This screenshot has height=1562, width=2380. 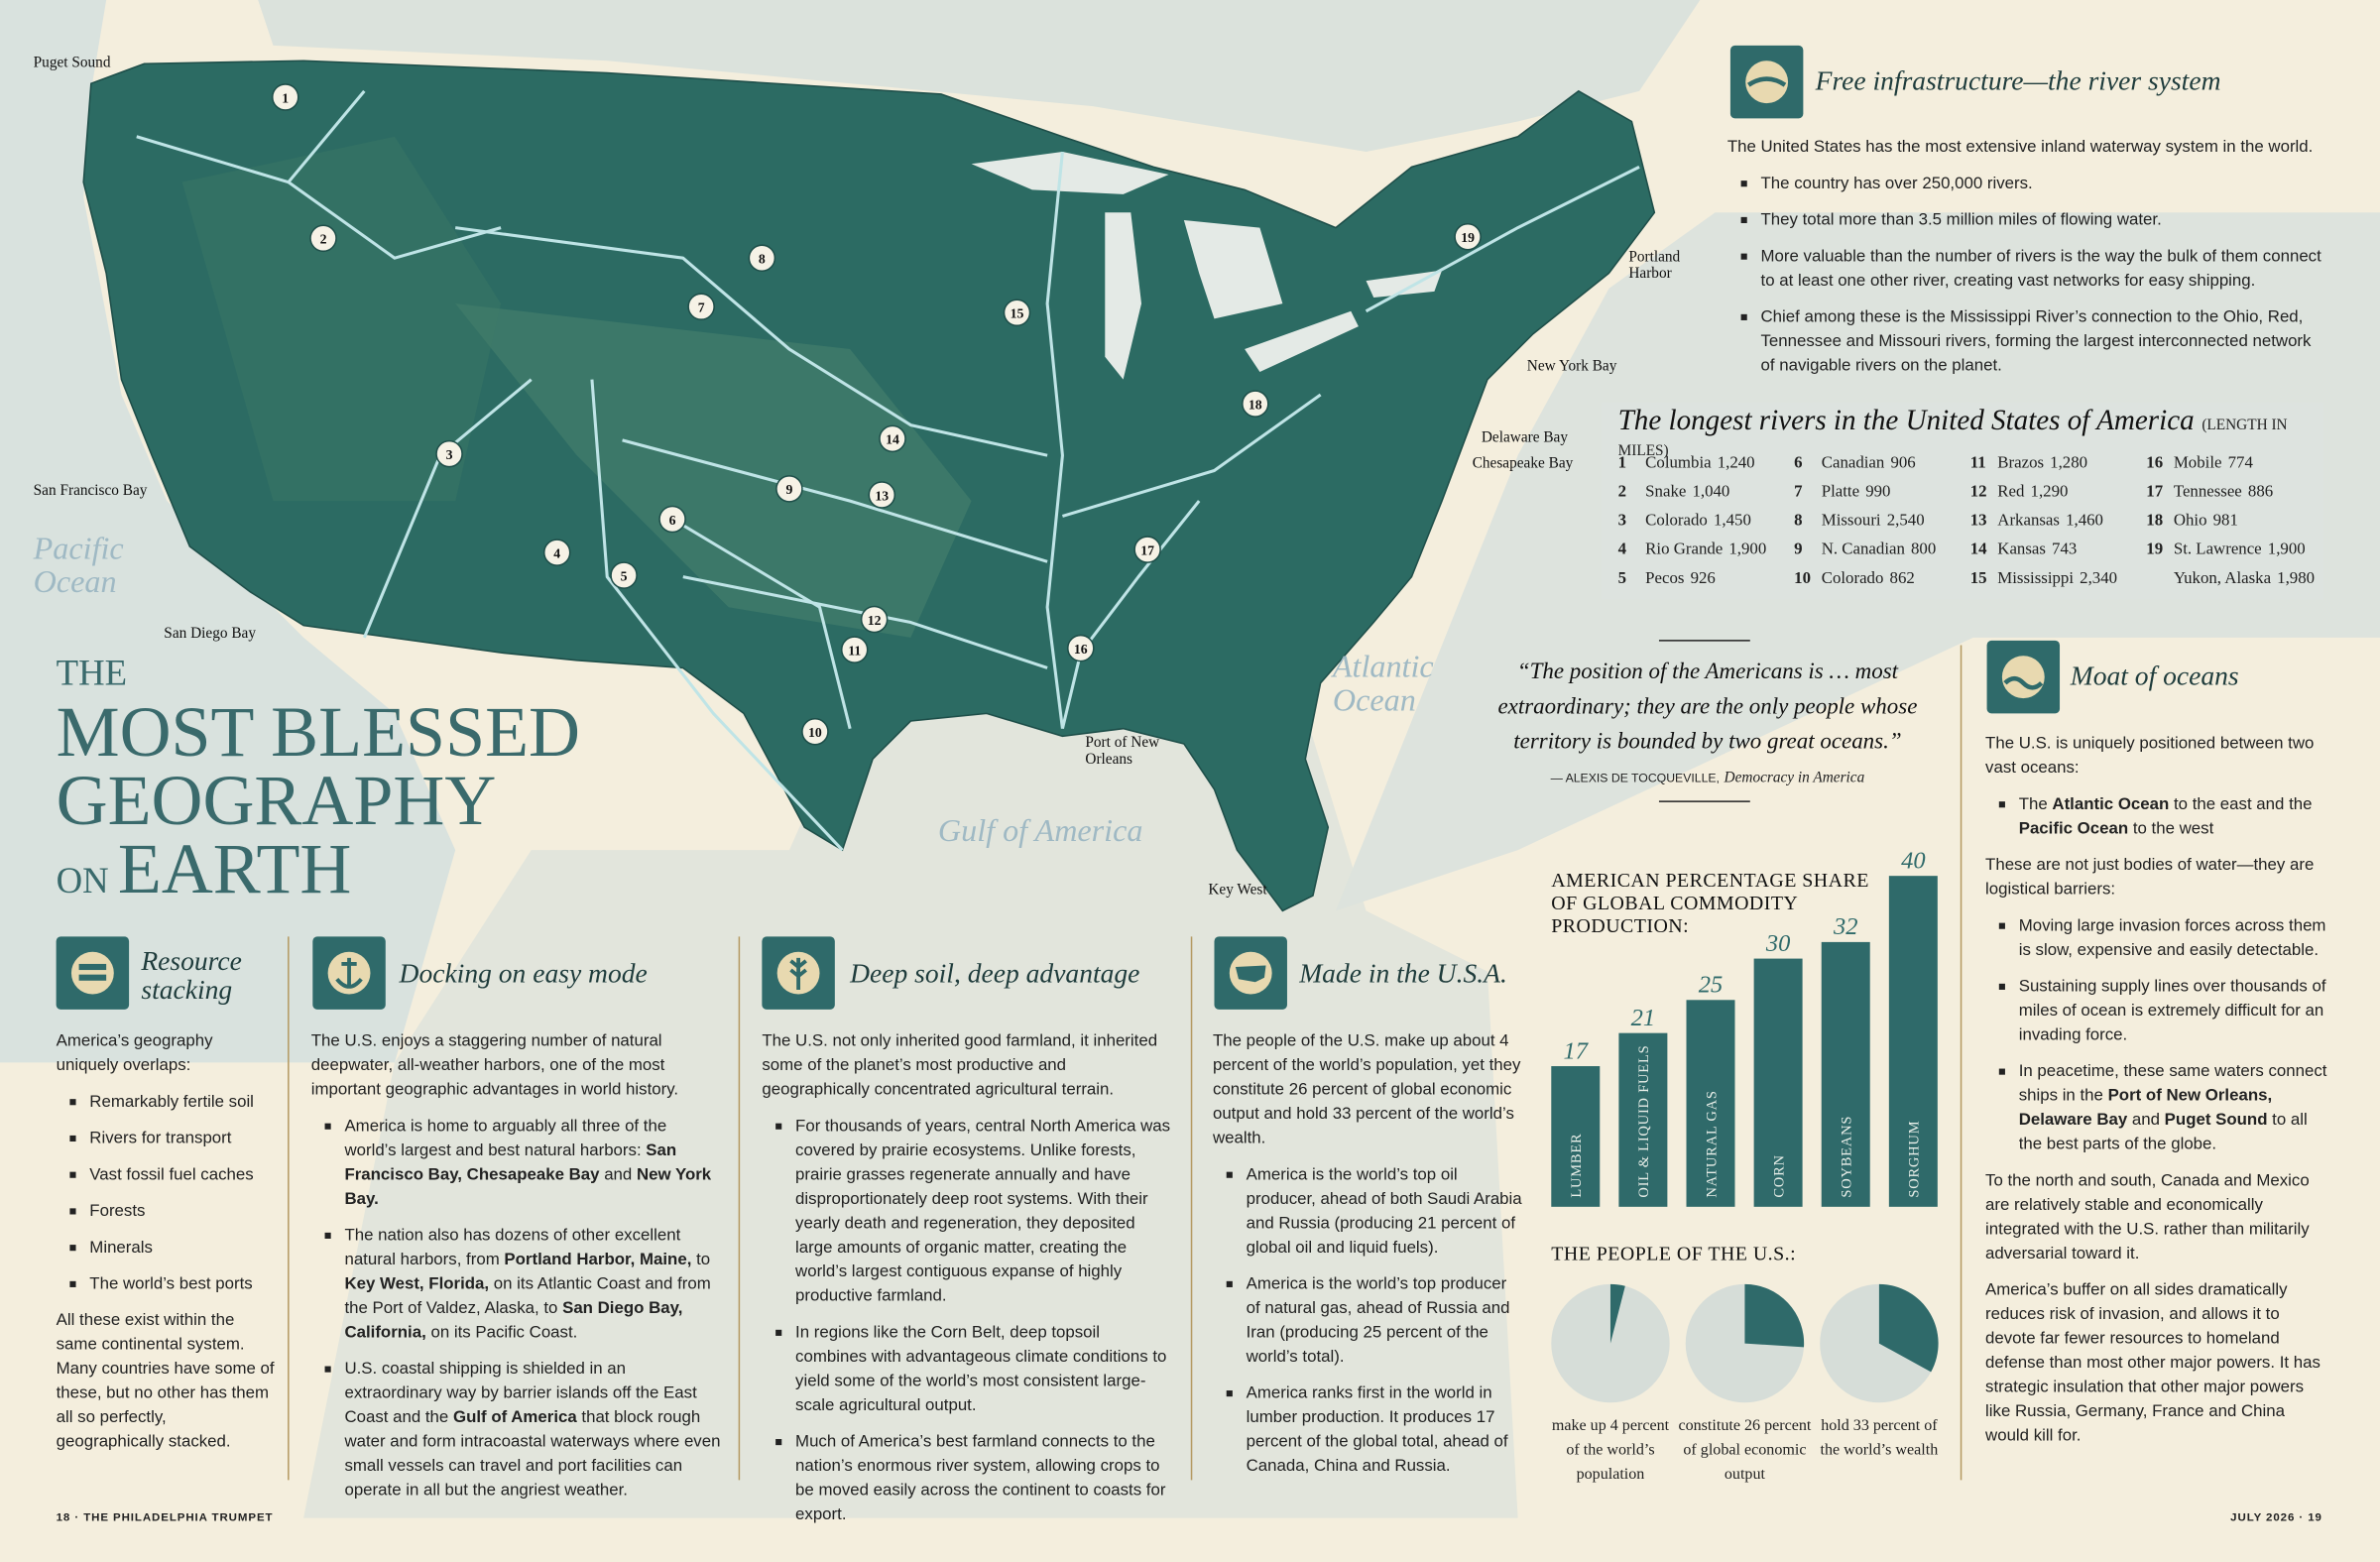 I want to click on river-length: 1,980, so click(x=2296, y=578).